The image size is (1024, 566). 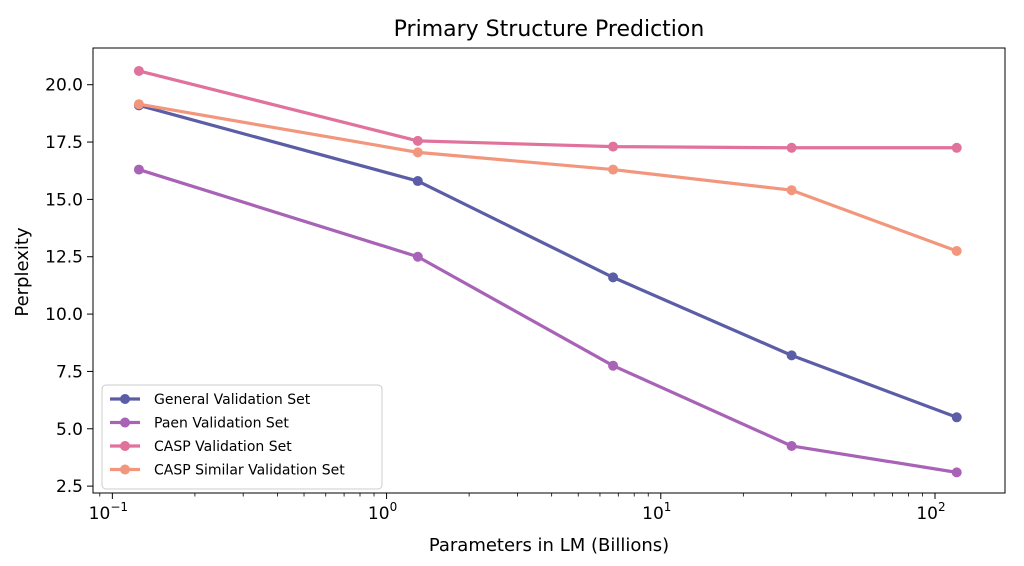 I want to click on legend-item: Paen Validation Set, so click(x=199, y=424).